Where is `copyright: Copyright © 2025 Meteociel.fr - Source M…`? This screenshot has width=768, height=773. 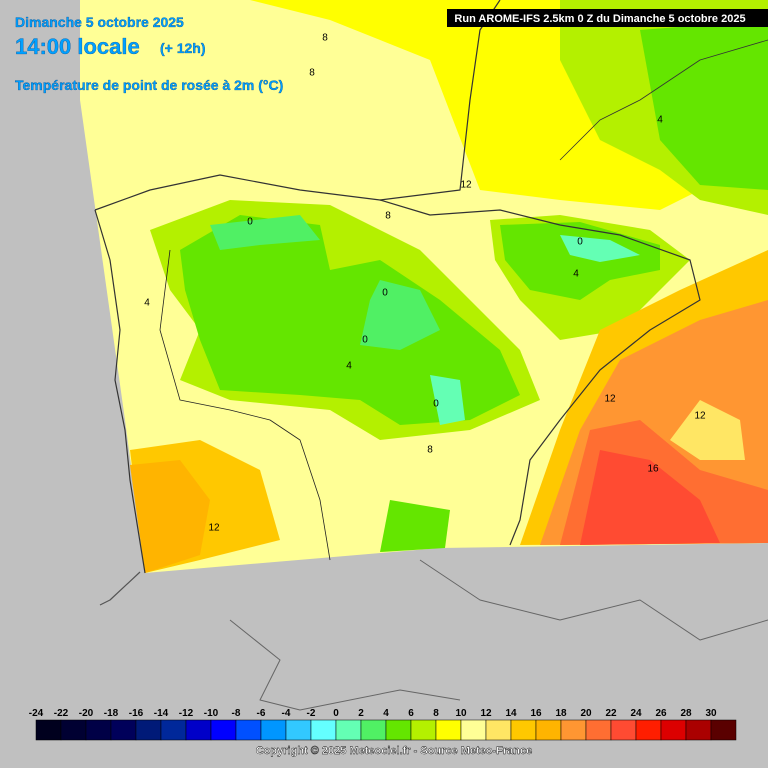 copyright: Copyright © 2025 Meteociel.fr - Source M… is located at coordinates (394, 751).